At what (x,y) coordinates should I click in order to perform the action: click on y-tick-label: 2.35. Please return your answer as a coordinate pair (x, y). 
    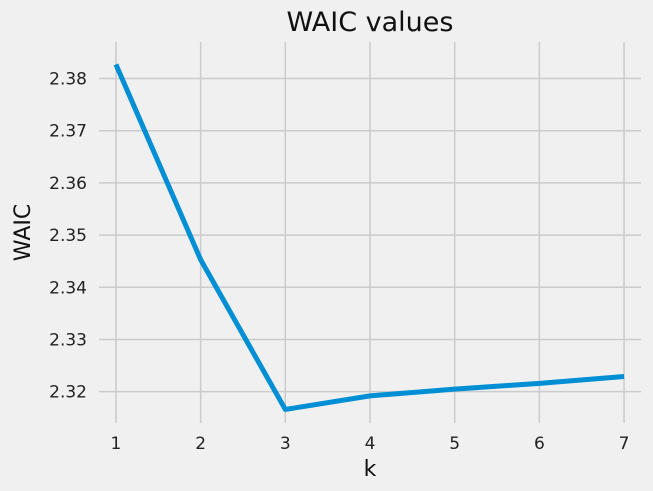
    Looking at the image, I should click on (68, 236).